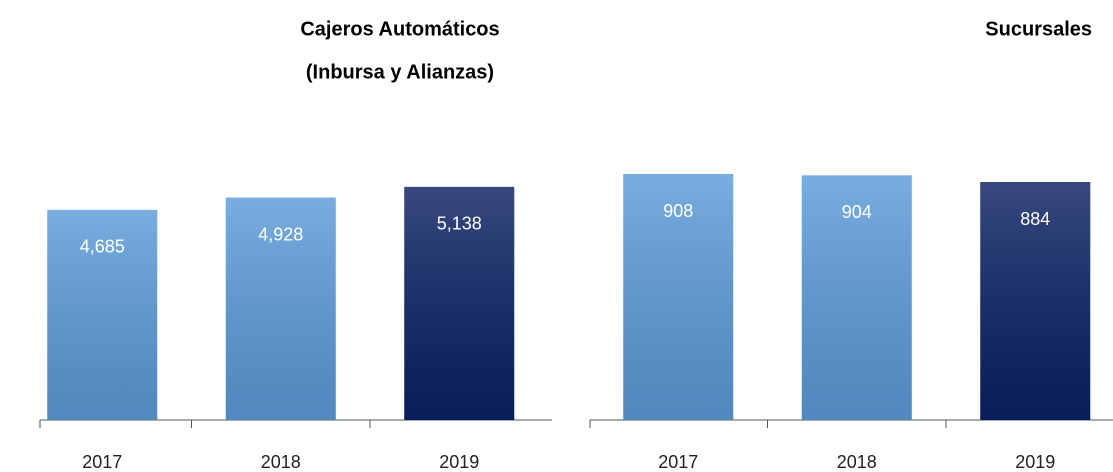  I want to click on value-label: 5,138, so click(459, 224).